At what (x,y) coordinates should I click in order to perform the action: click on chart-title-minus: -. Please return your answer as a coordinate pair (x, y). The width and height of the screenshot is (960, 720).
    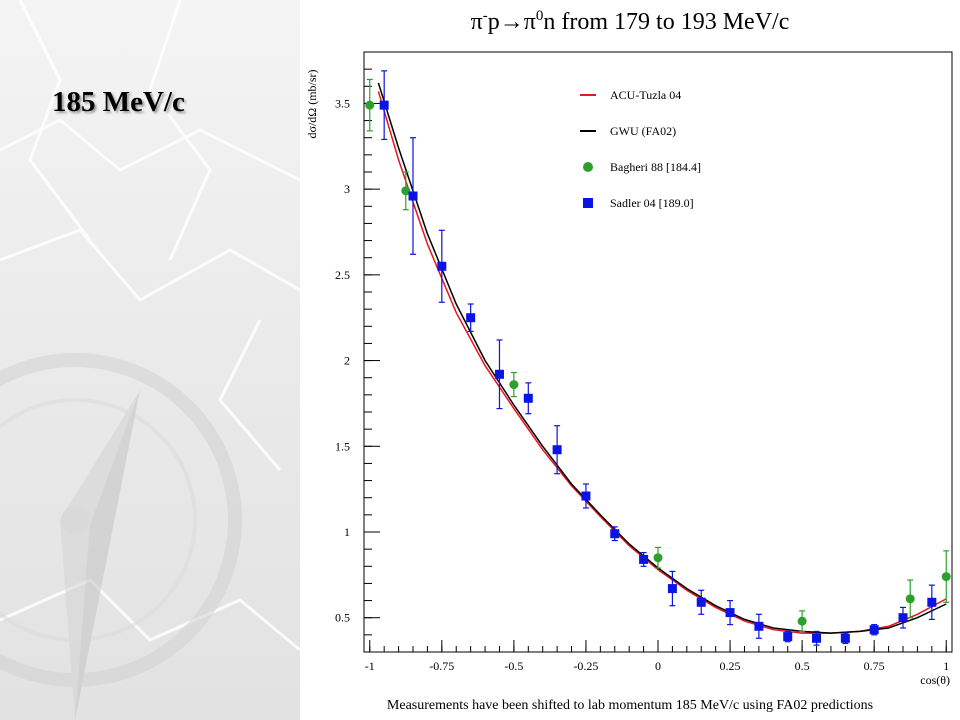
    Looking at the image, I should click on (485, 16).